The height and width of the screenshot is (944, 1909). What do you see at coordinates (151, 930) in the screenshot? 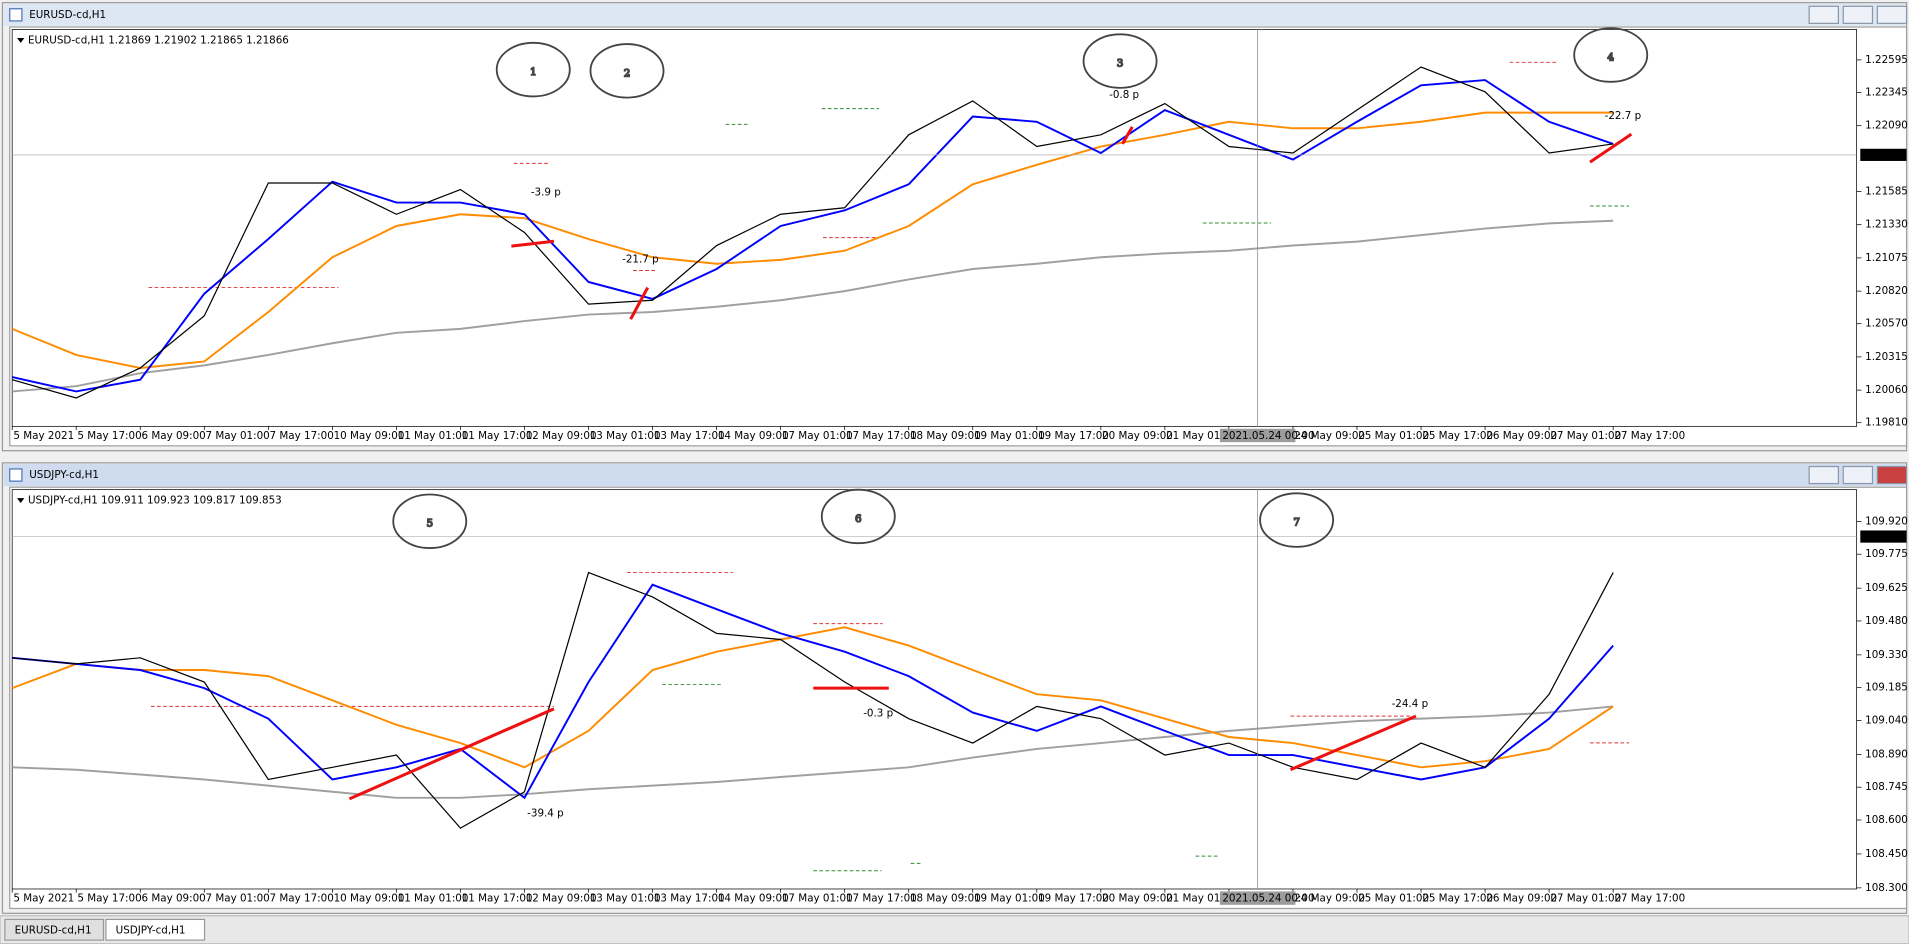
I see `tab-label: USDJPY-cd,H1` at bounding box center [151, 930].